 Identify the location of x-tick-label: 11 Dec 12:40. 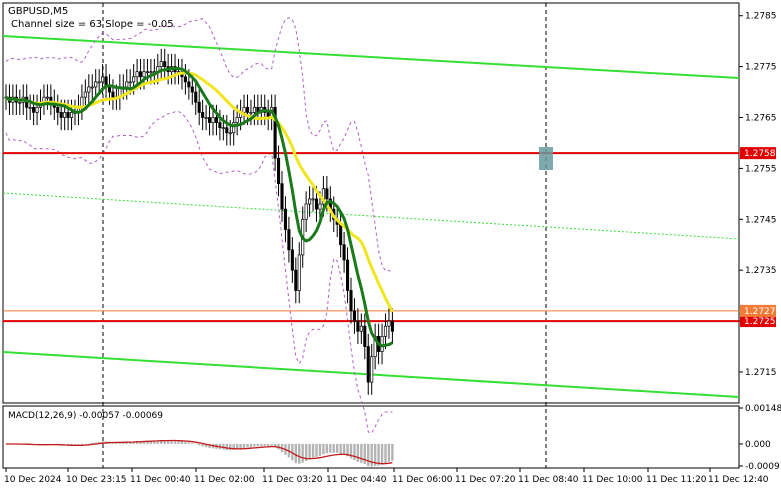
(738, 480).